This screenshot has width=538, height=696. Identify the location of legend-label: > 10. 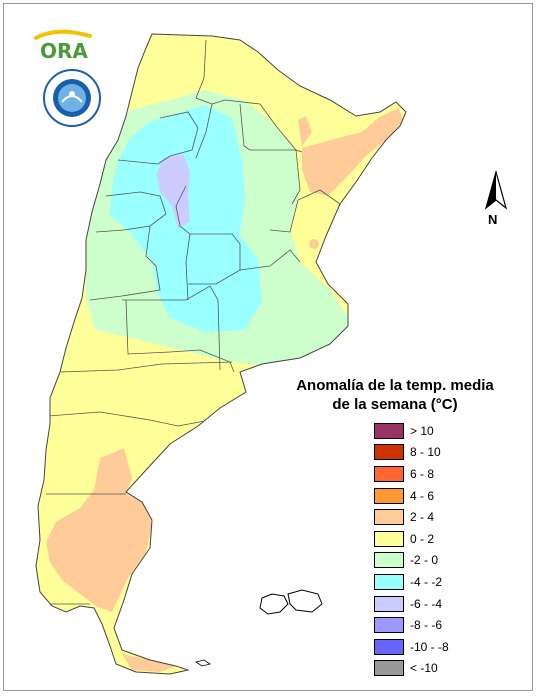
(422, 430).